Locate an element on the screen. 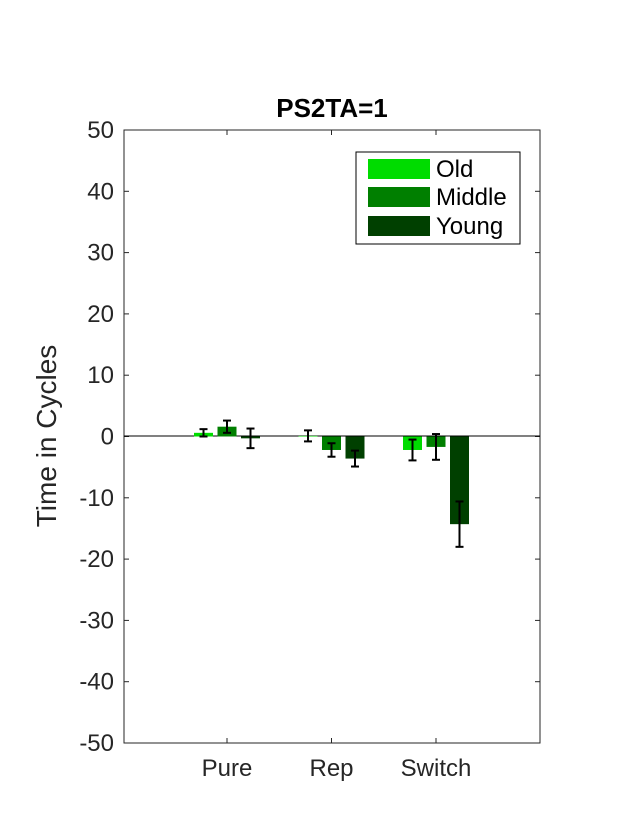 Image resolution: width=625 pixels, height=833 pixels. legend-label-old: Old is located at coordinates (454, 169).